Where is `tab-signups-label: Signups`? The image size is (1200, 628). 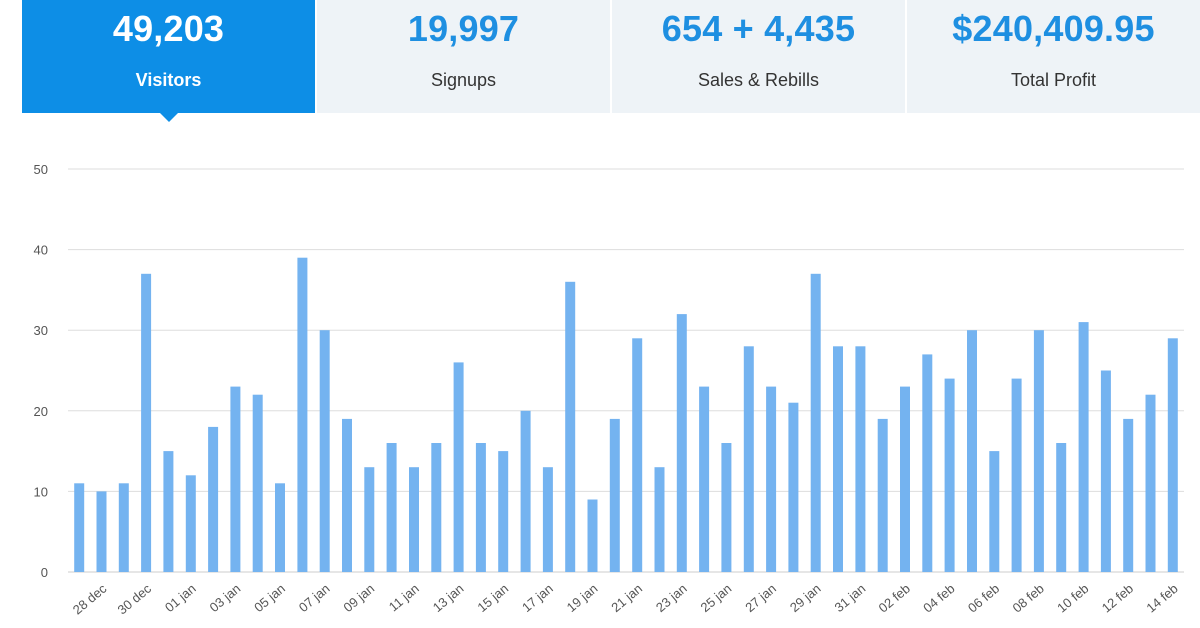 tab-signups-label: Signups is located at coordinates (463, 80).